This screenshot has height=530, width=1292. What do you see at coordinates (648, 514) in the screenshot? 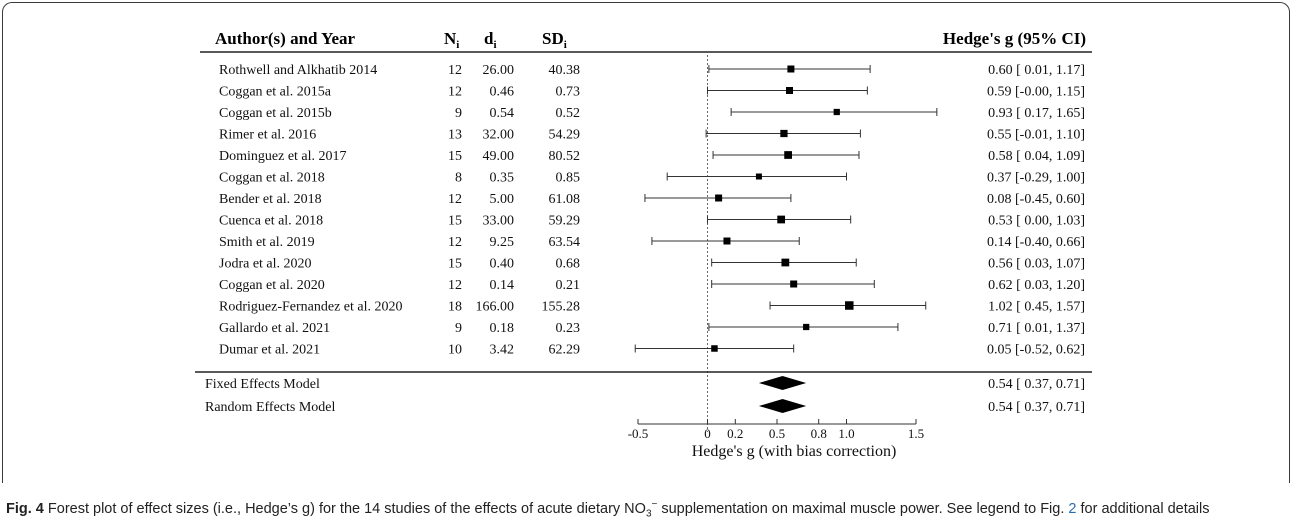
I see `caption-no3-sub: 3` at bounding box center [648, 514].